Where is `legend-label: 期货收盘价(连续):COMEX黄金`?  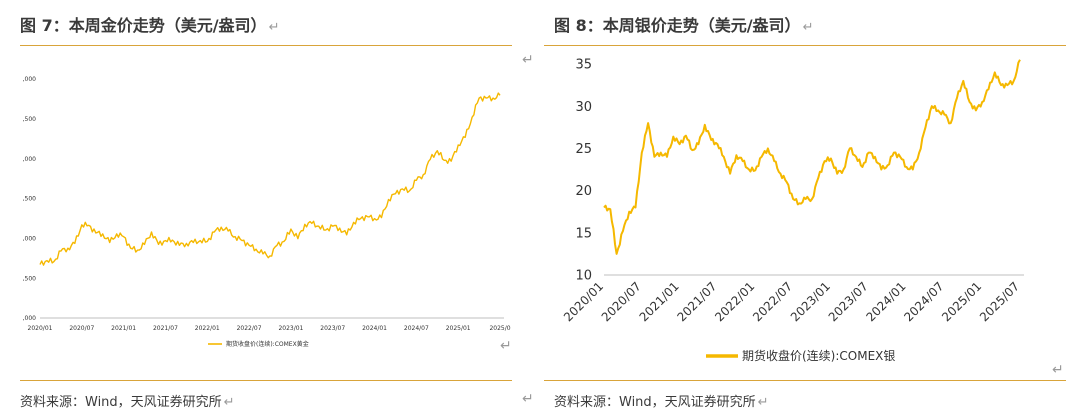 legend-label: 期货收盘价(连续):COMEX黄金 is located at coordinates (267, 344).